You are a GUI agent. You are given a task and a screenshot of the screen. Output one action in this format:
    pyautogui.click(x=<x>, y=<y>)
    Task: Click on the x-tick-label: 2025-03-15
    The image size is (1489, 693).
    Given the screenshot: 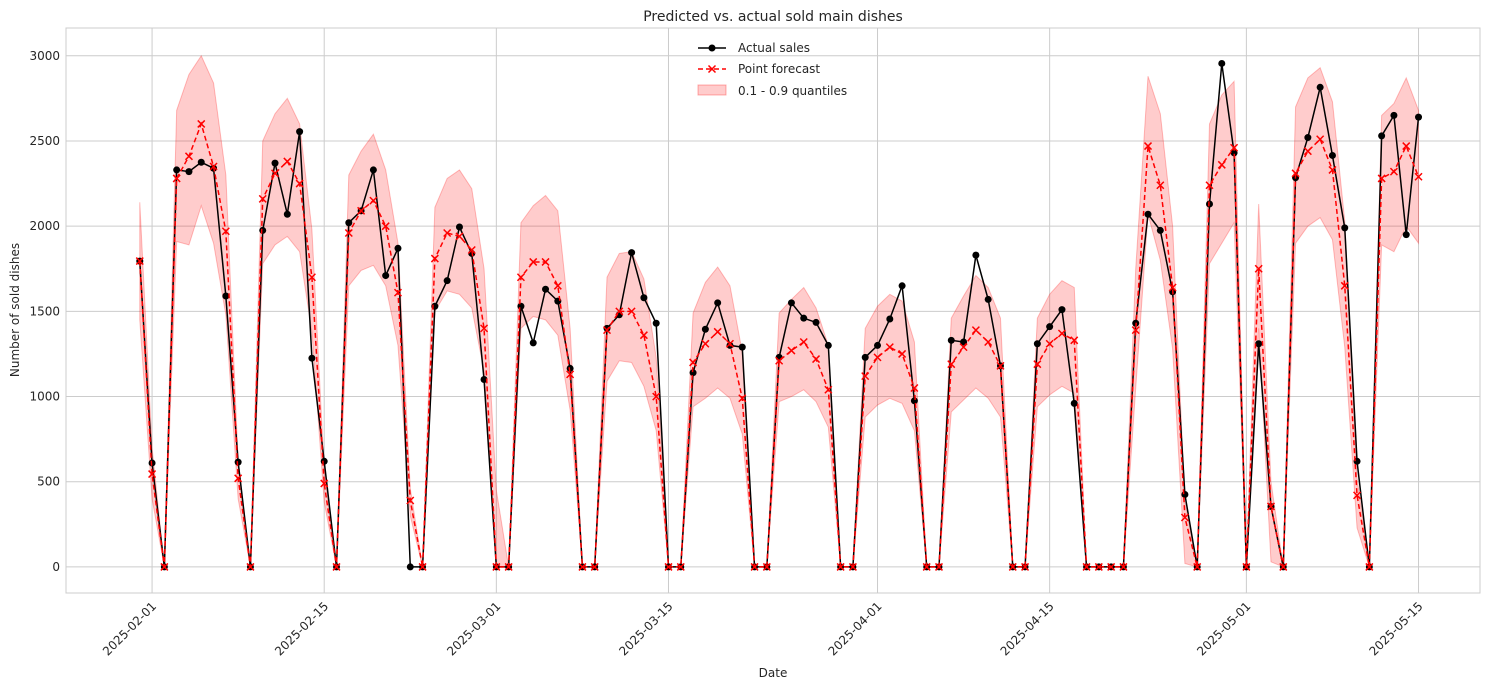 What is the action you would take?
    pyautogui.click(x=645, y=628)
    